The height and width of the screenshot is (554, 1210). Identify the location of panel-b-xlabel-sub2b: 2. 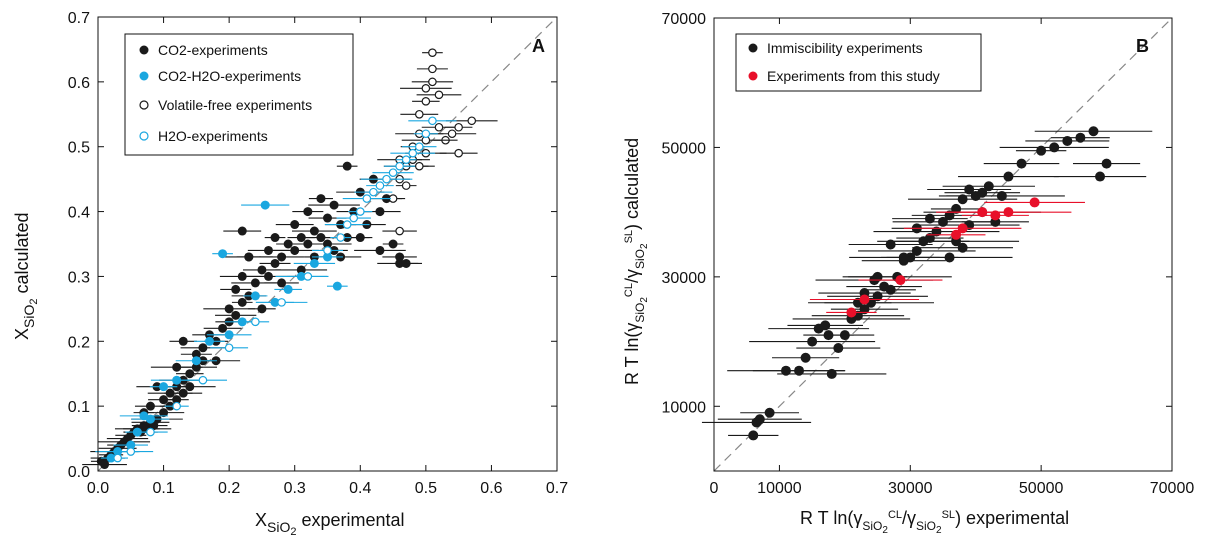
(939, 530).